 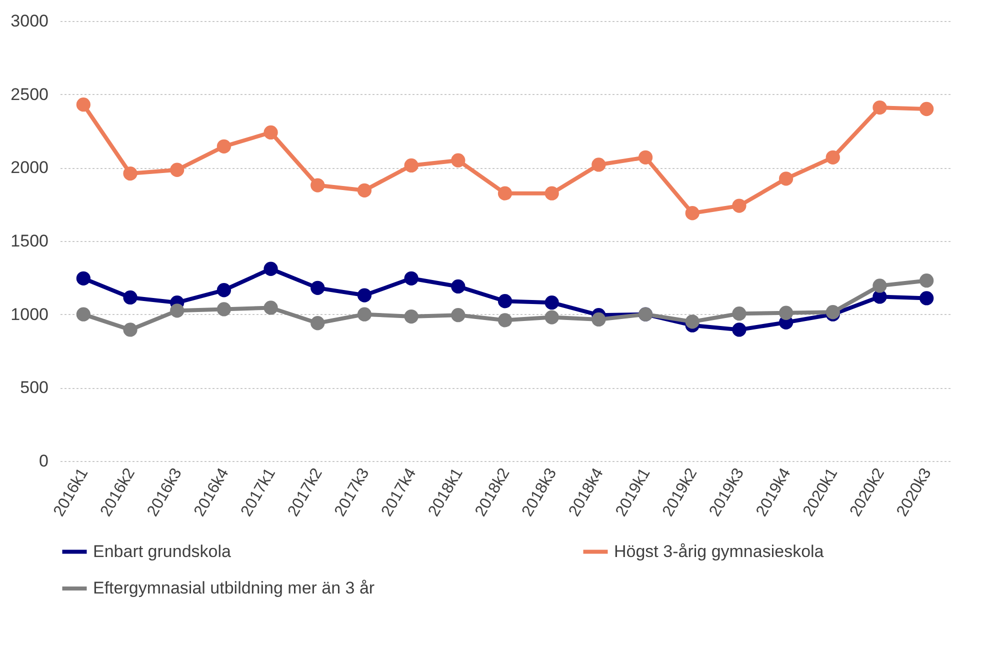 I want to click on y-tick-label: 1000, so click(x=29, y=314).